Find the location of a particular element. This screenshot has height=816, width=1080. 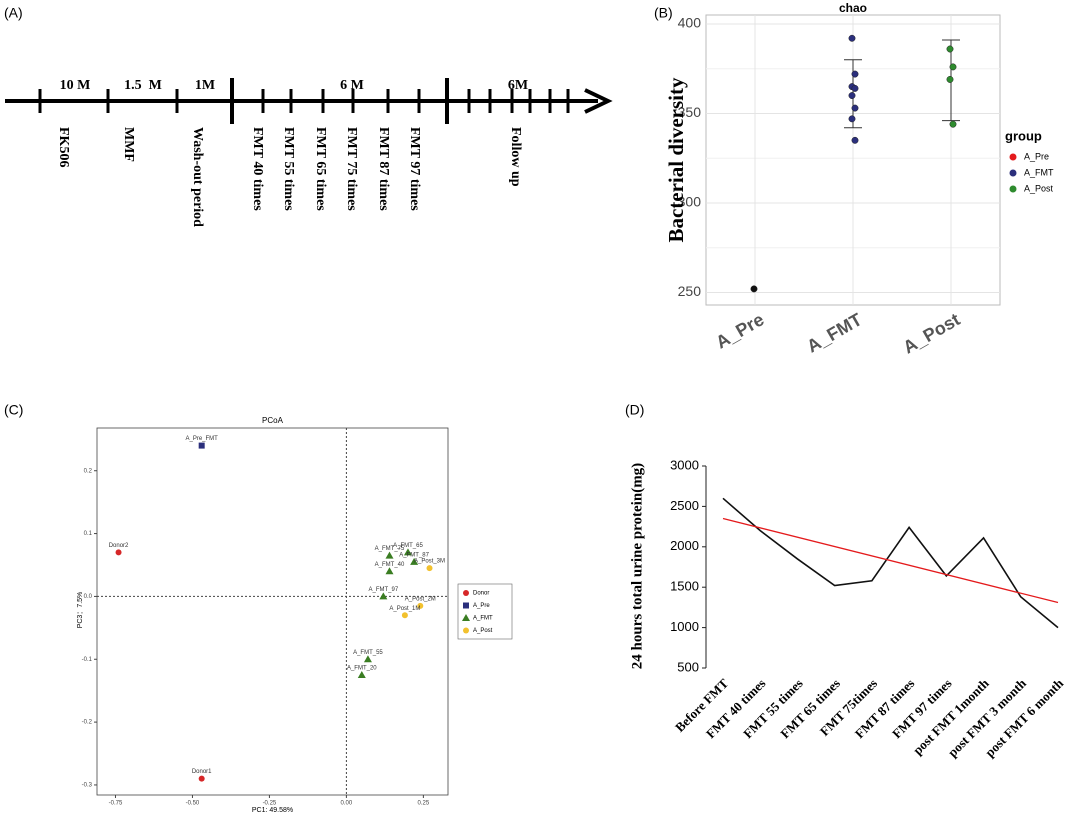

period-label: 1.5 M is located at coordinates (143, 85).